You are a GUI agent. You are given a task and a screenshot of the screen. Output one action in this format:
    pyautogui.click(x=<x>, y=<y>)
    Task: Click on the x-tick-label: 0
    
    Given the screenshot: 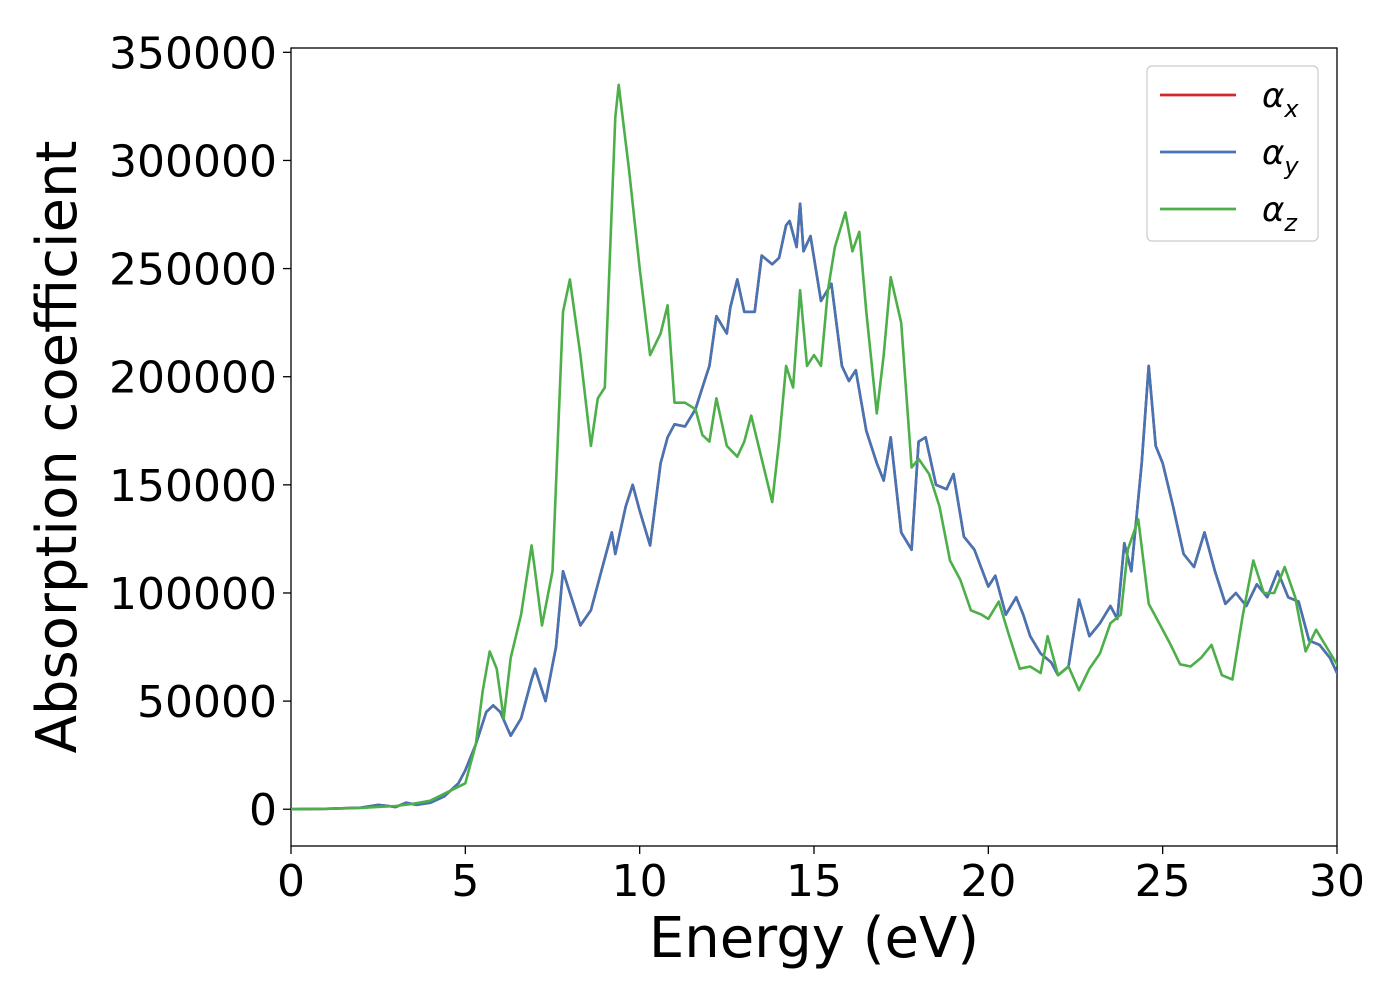 What is the action you would take?
    pyautogui.click(x=291, y=881)
    